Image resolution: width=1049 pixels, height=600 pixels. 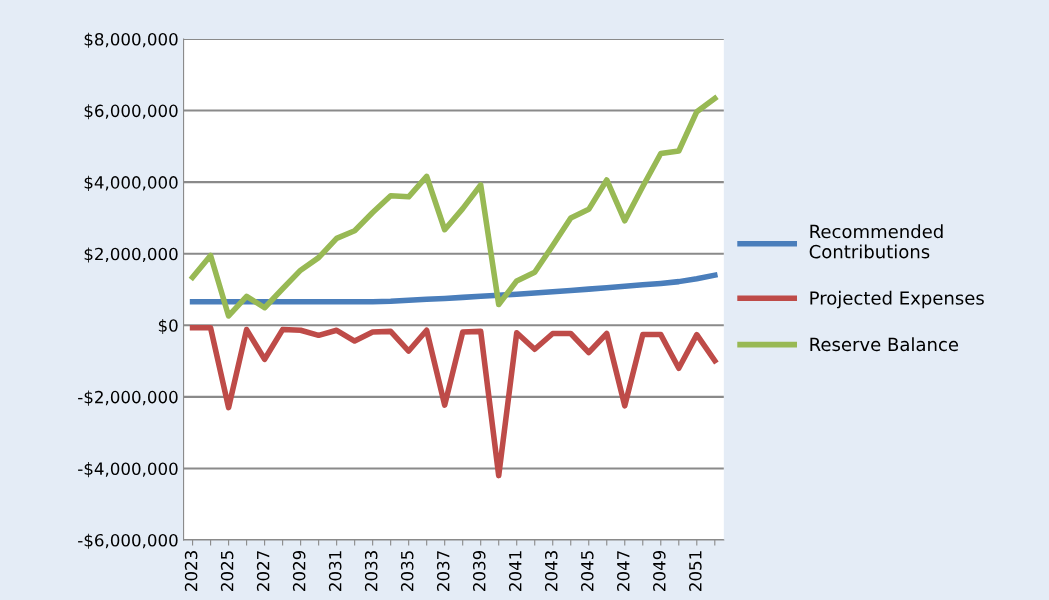 I want to click on x-tick-label: 2029, so click(x=299, y=570).